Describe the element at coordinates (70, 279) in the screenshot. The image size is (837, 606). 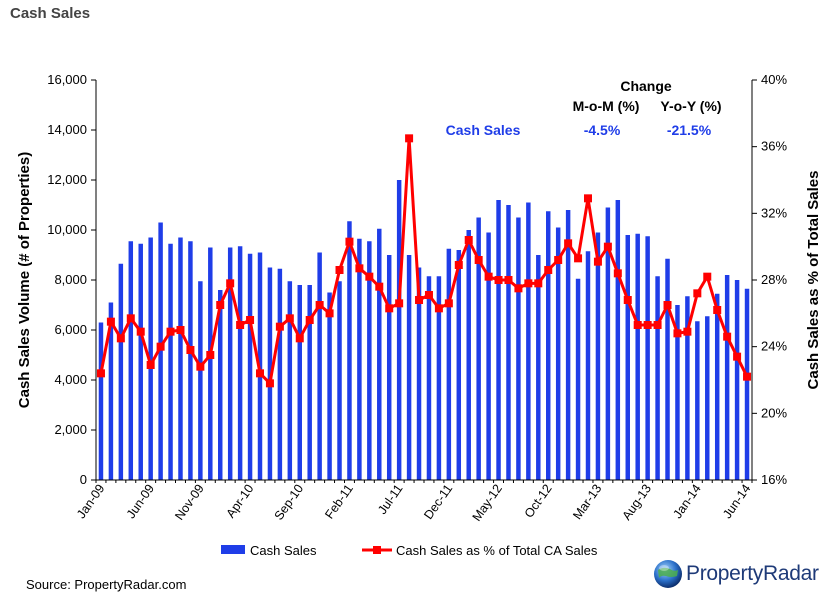
I see `y-tick-label: 8,000` at that location.